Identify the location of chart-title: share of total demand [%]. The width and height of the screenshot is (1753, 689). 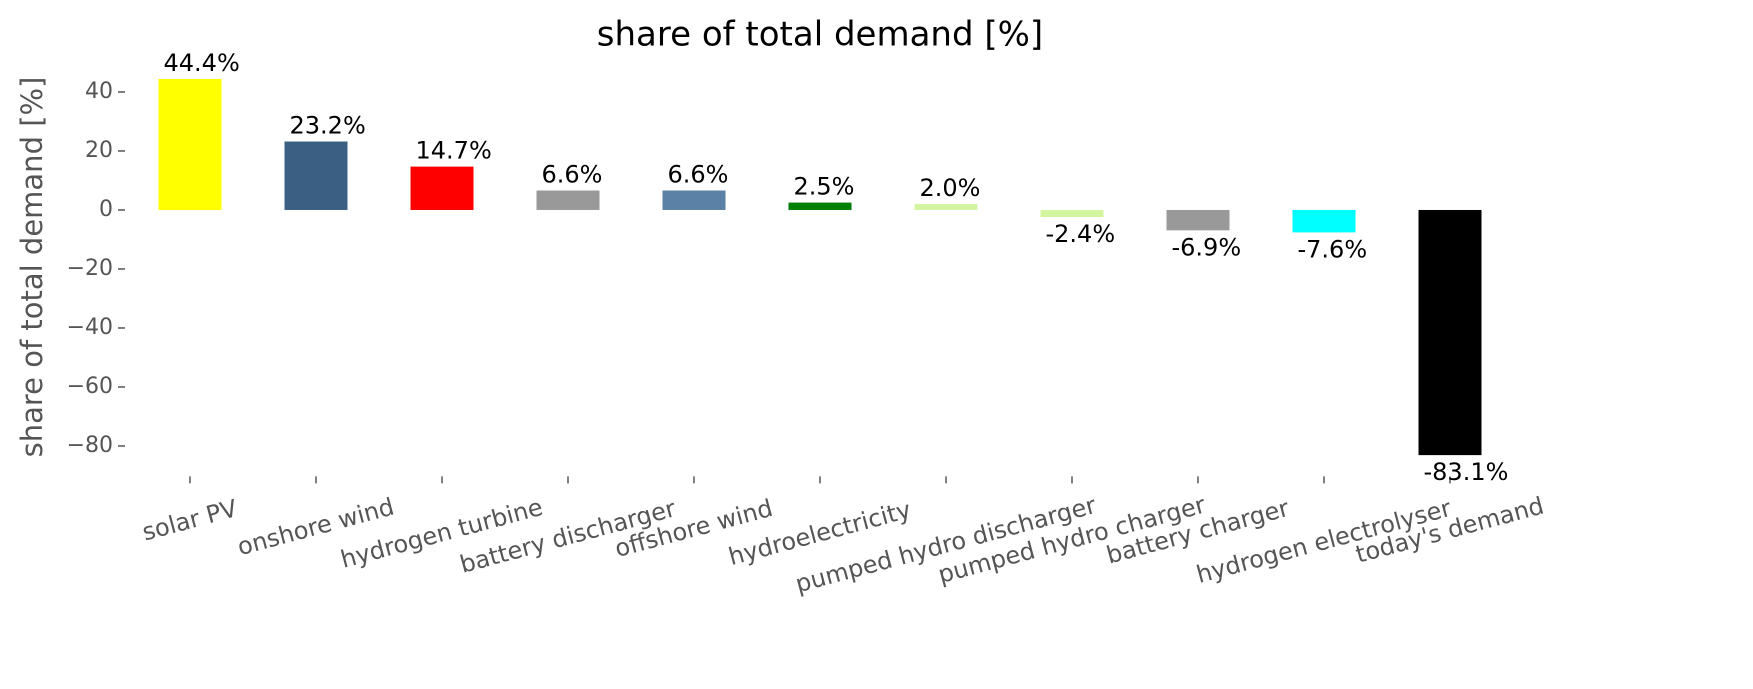
(820, 35).